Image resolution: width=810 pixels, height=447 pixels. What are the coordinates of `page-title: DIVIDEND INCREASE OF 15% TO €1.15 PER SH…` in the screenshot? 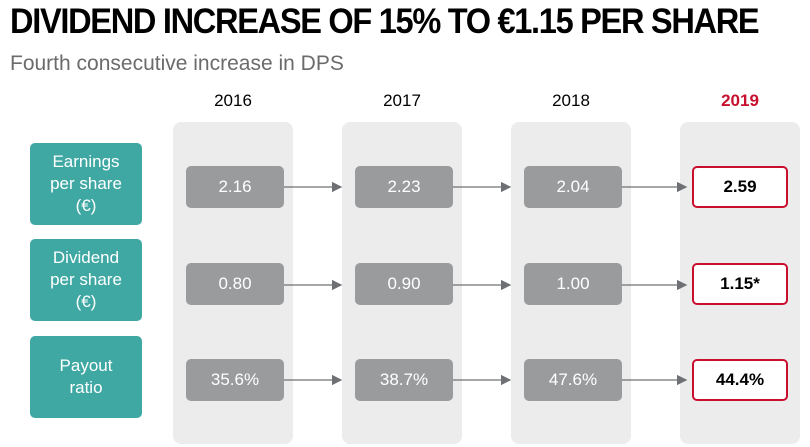 It's located at (385, 21).